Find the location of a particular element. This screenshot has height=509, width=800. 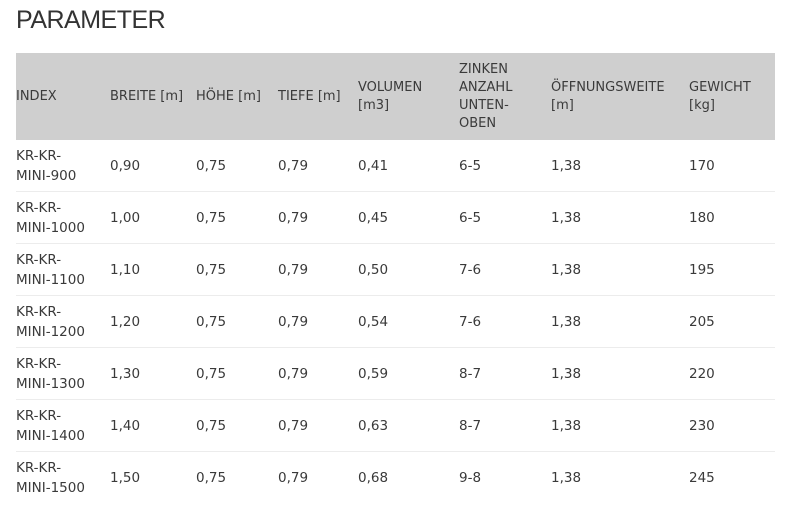

cell-value: 1,00 is located at coordinates (125, 217).